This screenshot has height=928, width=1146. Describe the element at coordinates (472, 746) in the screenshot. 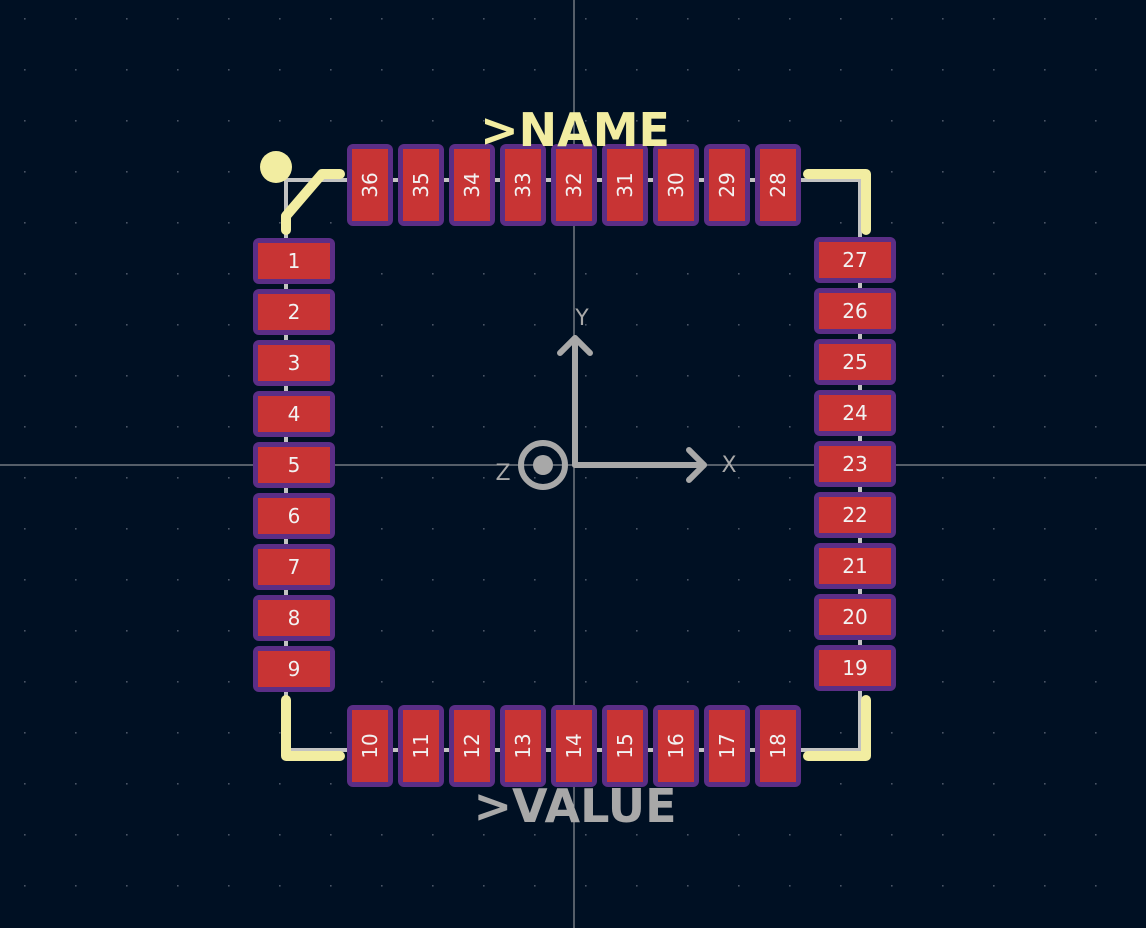

I see `pad-12: 12` at that location.